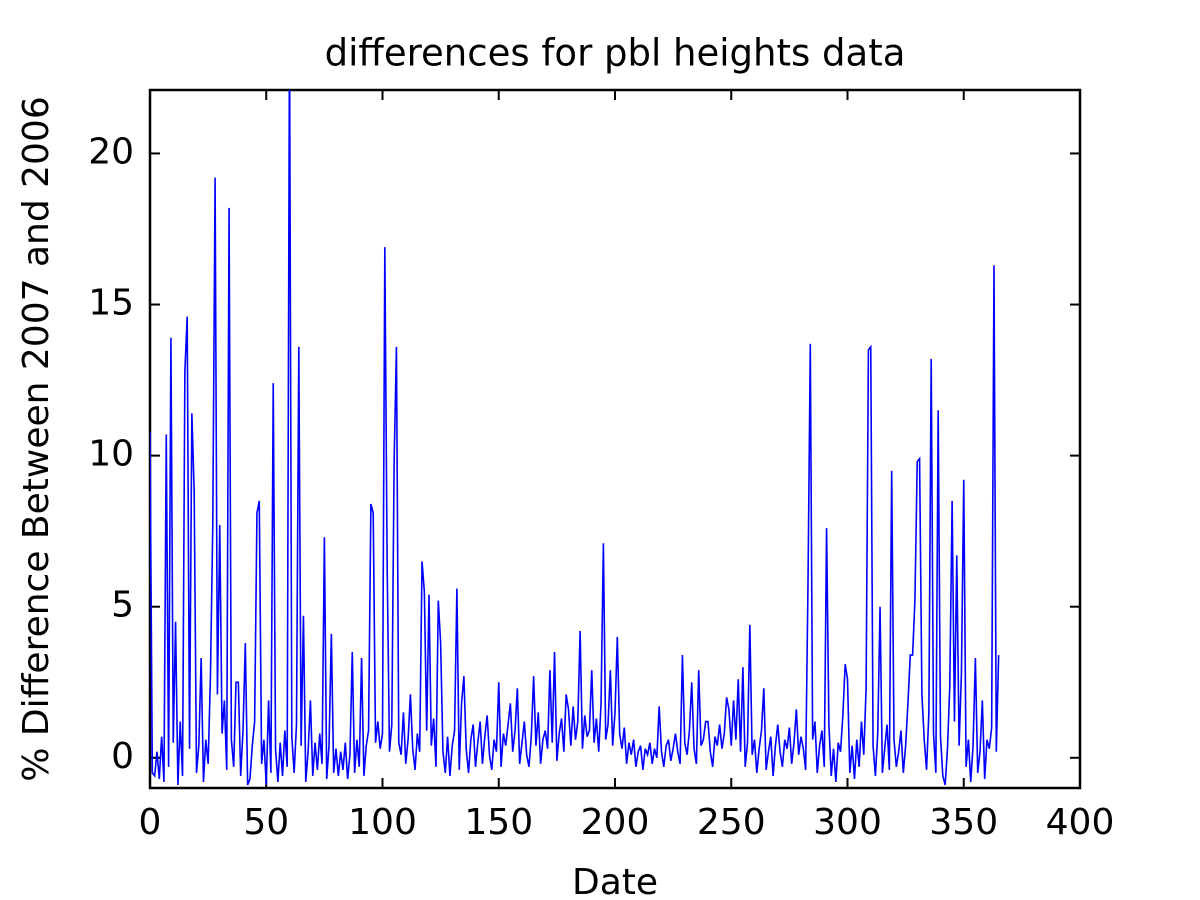 Image resolution: width=1200 pixels, height=900 pixels. I want to click on x-tick-label: 50, so click(266, 822).